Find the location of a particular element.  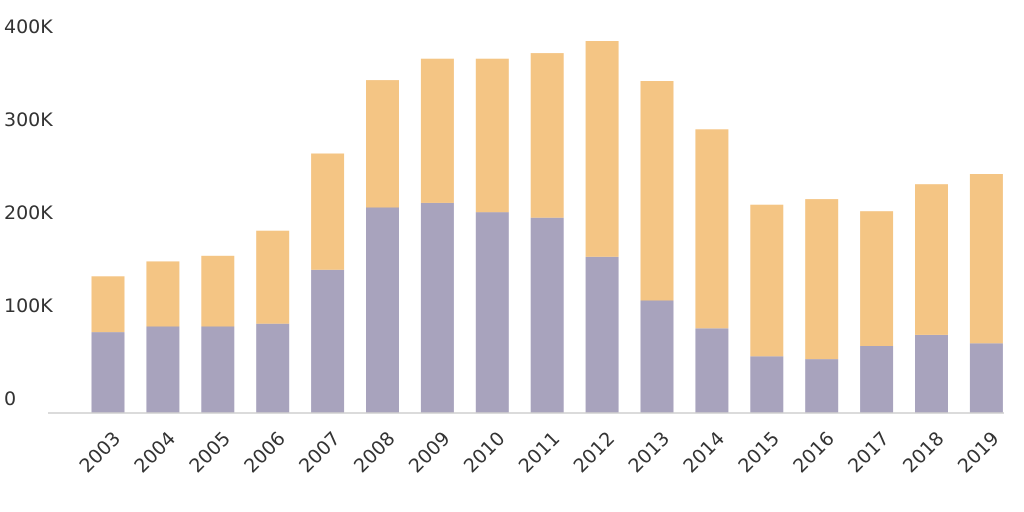

bar-segment-2014-s2 is located at coordinates (712, 229).